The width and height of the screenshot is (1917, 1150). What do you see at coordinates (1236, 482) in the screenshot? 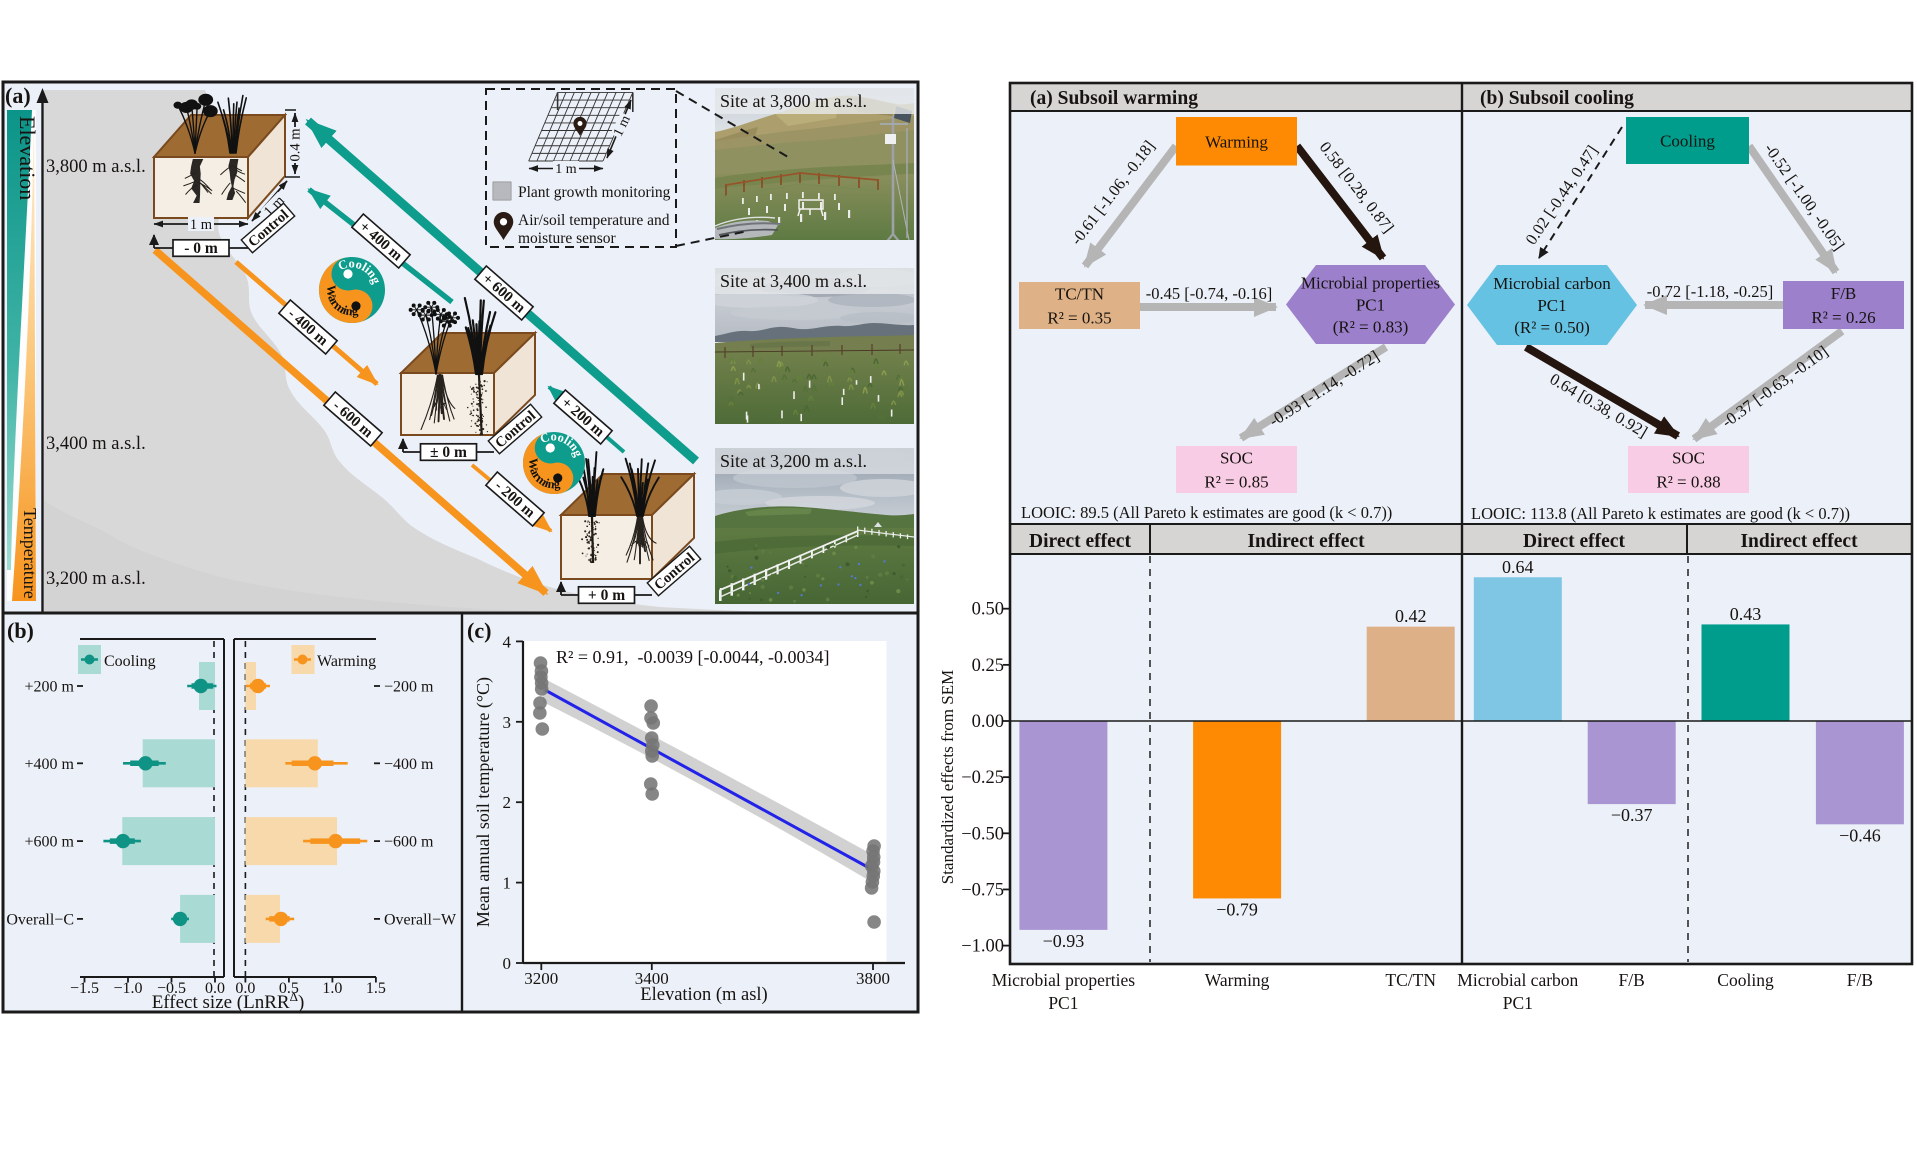
I see `svg-text: R² = 0.85` at bounding box center [1236, 482].